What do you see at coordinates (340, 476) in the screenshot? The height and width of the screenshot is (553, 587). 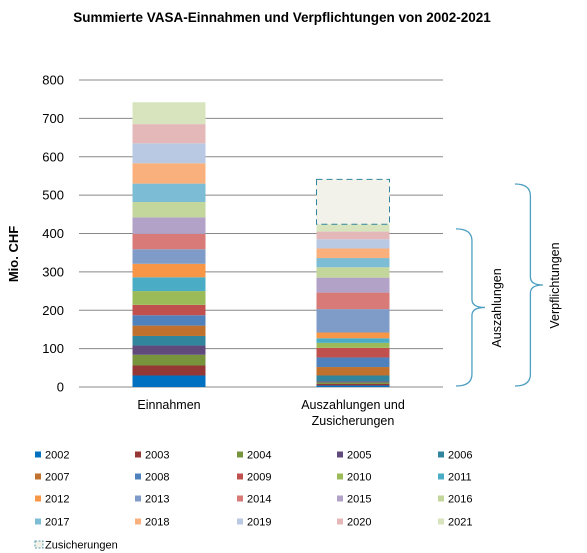 I see `legend-swatch-2010` at bounding box center [340, 476].